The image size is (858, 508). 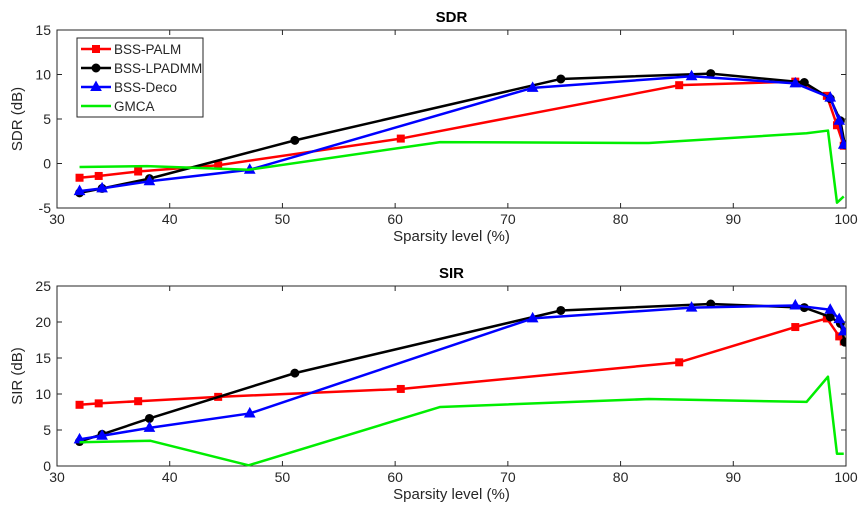 What do you see at coordinates (451, 494) in the screenshot?
I see `sir-xlabel: Sparsity level (%)` at bounding box center [451, 494].